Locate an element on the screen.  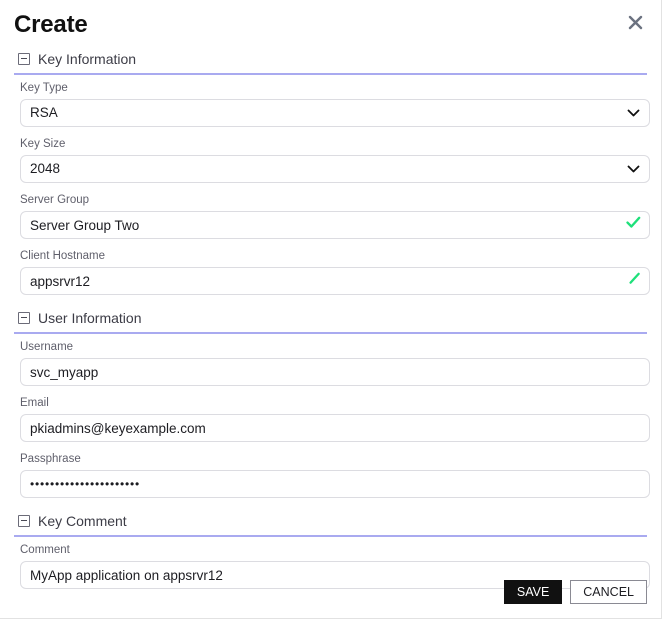
email-label: Email is located at coordinates (34, 403).